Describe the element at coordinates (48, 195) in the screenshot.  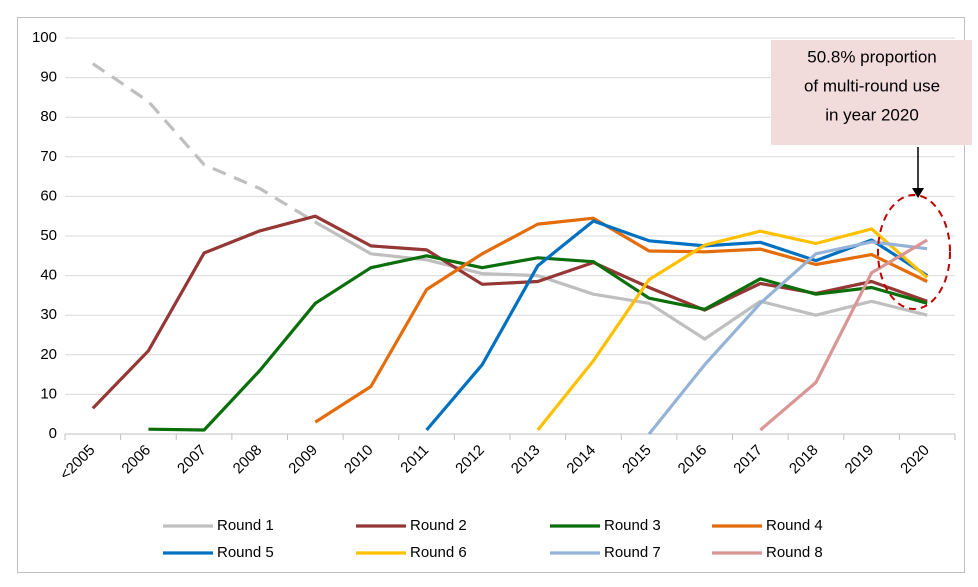
I see `y-tick-label: 60` at that location.